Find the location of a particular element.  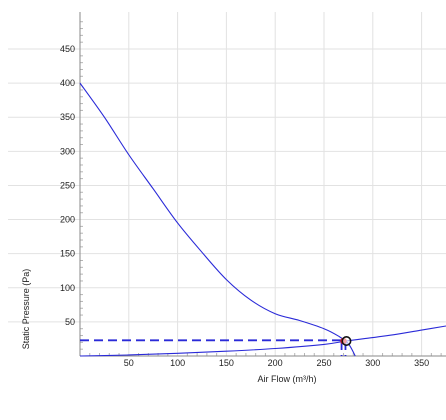

x-tick-label: 250 is located at coordinates (323, 363).